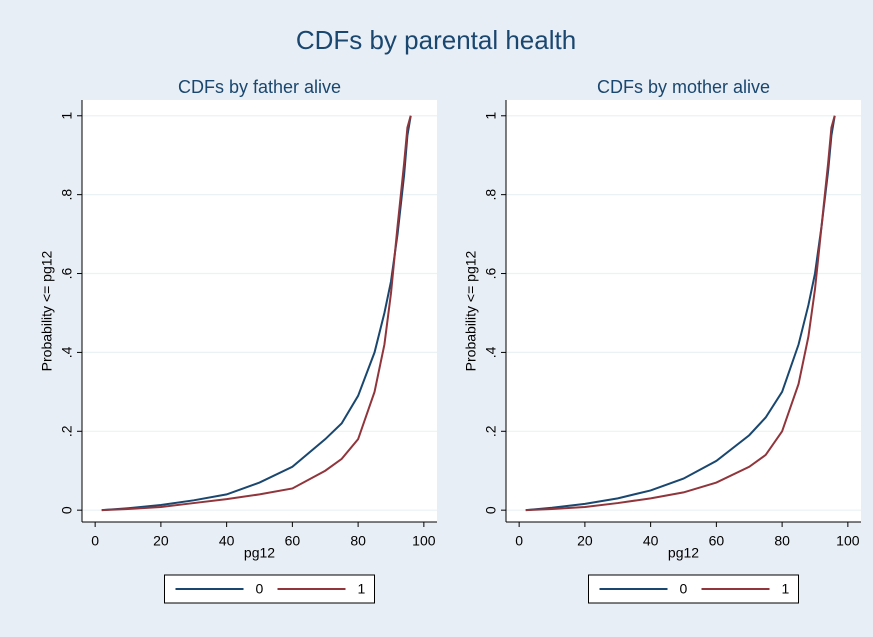 The image size is (873, 637). What do you see at coordinates (259, 87) in the screenshot?
I see `subplot-title: CDFs by father alive` at bounding box center [259, 87].